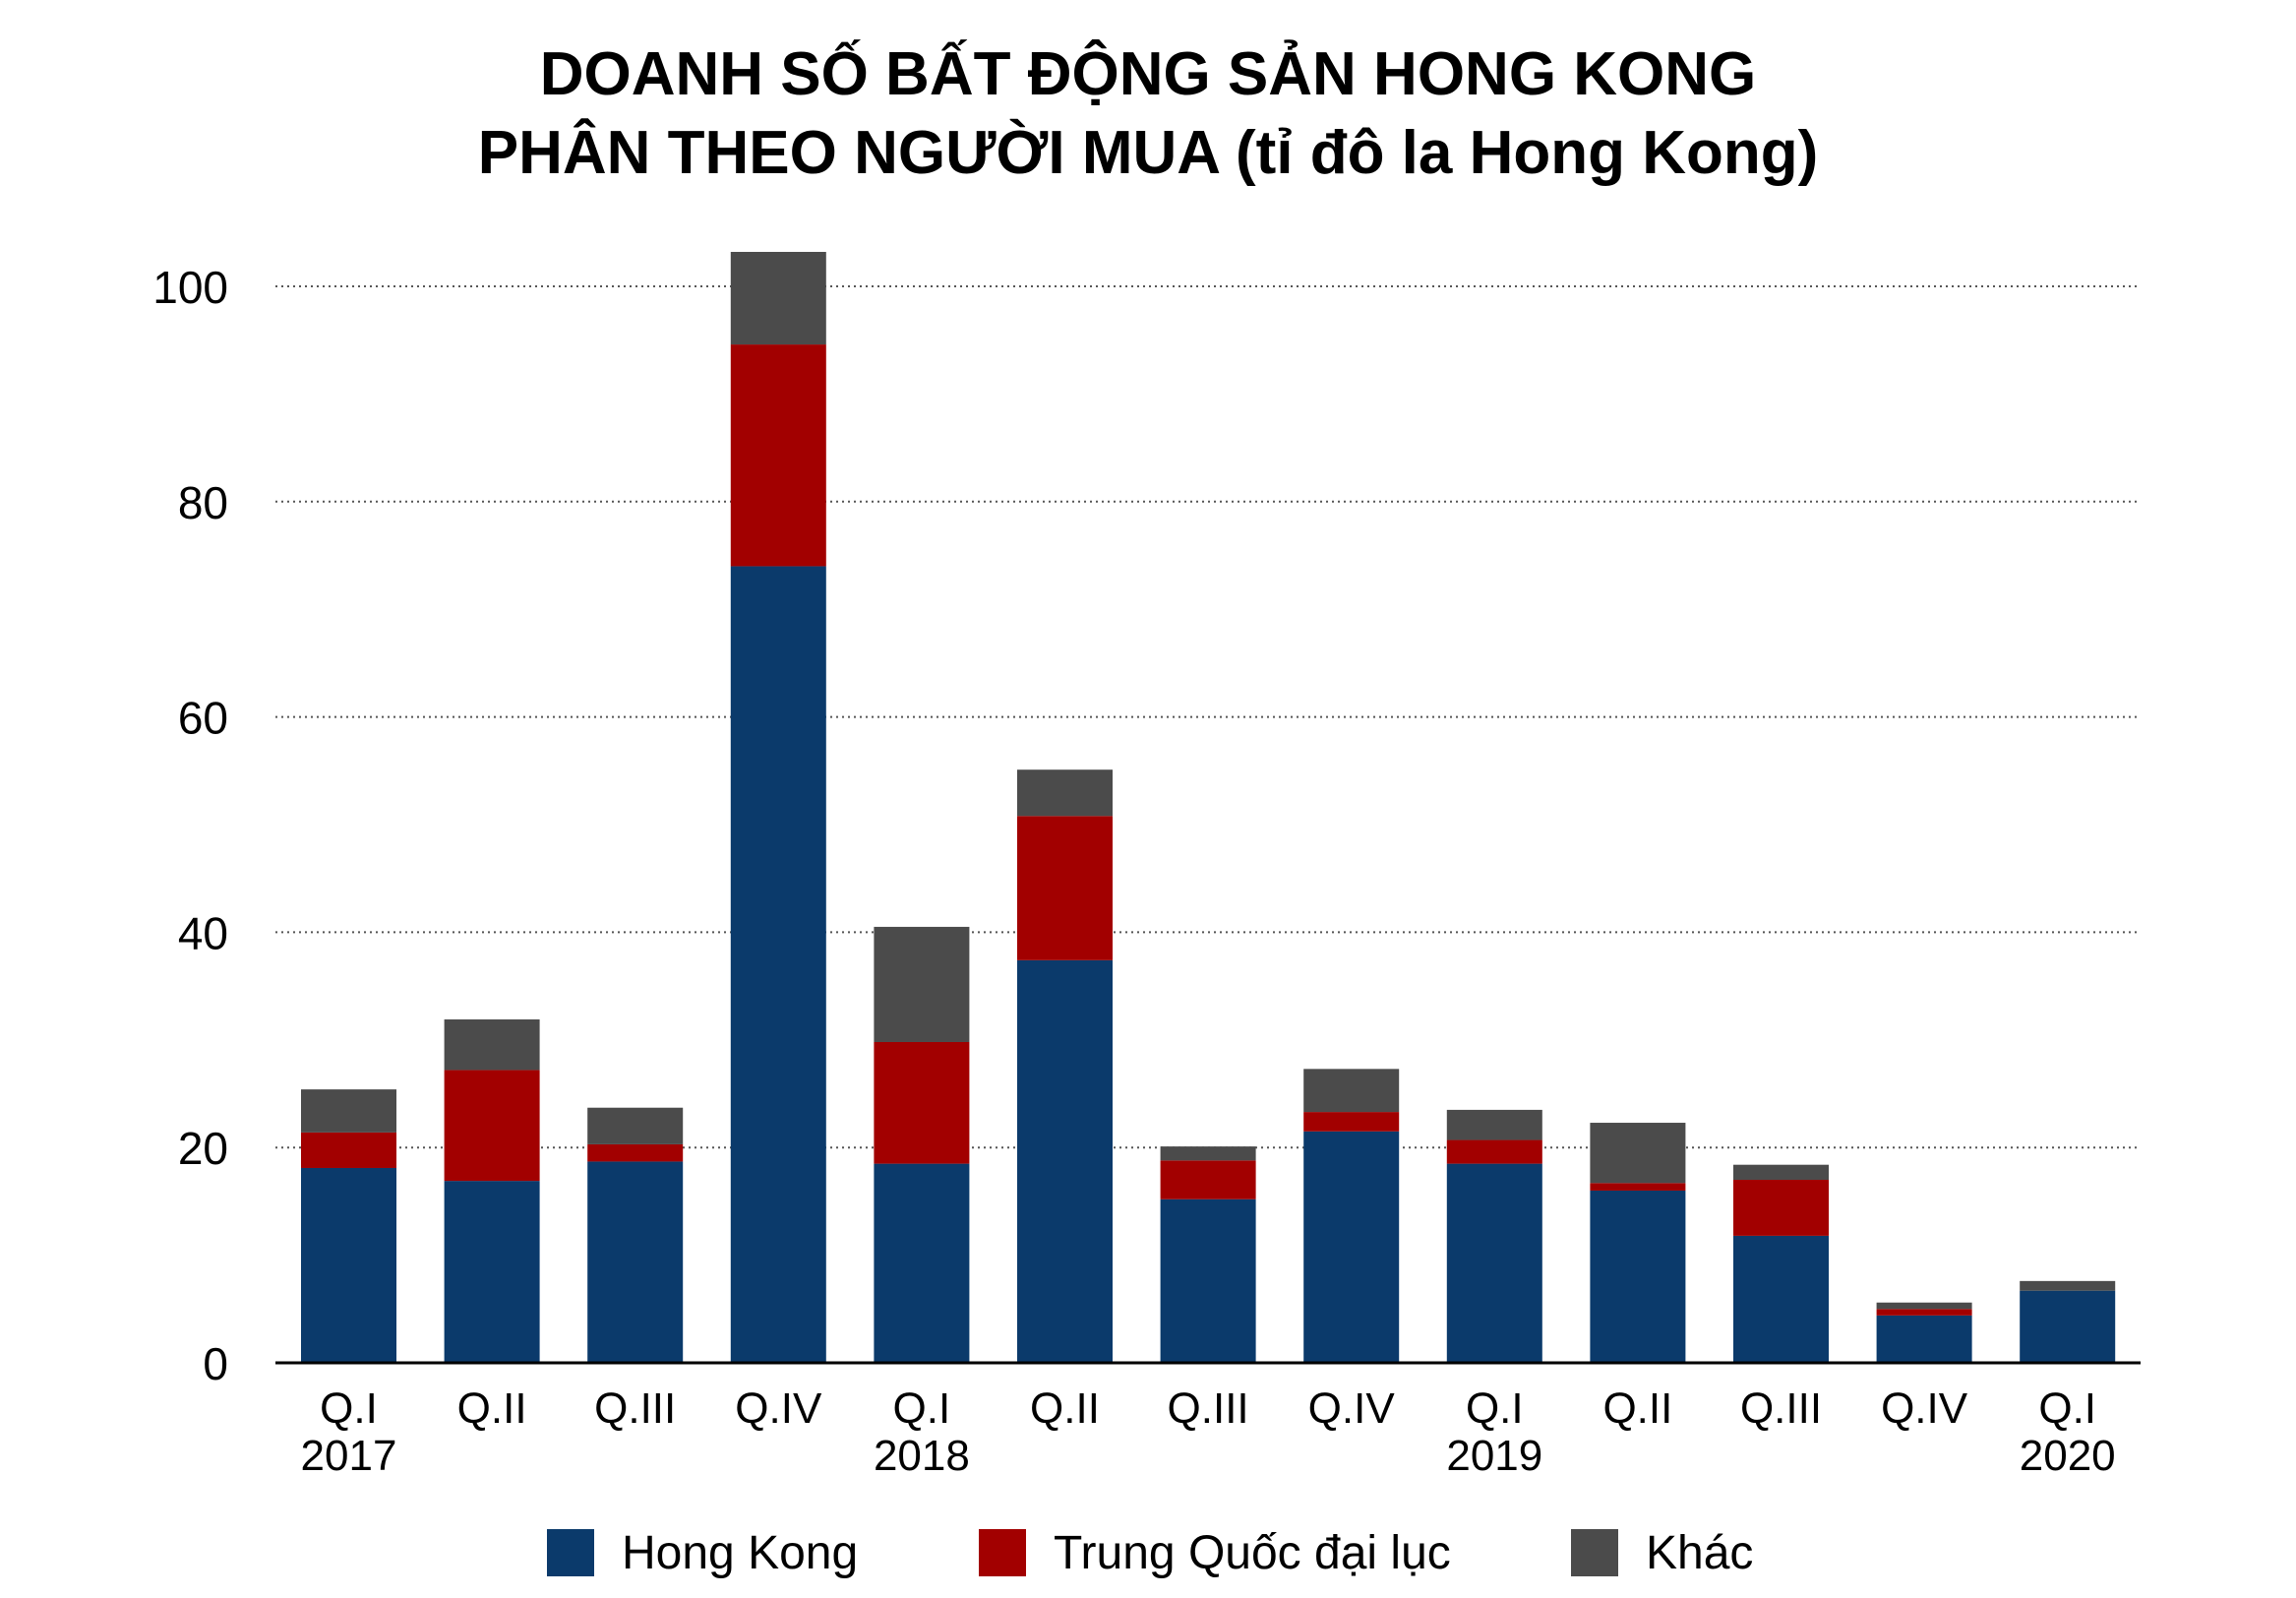  What do you see at coordinates (1924, 1408) in the screenshot?
I see `x-tick-label-11: Q.IV` at bounding box center [1924, 1408].